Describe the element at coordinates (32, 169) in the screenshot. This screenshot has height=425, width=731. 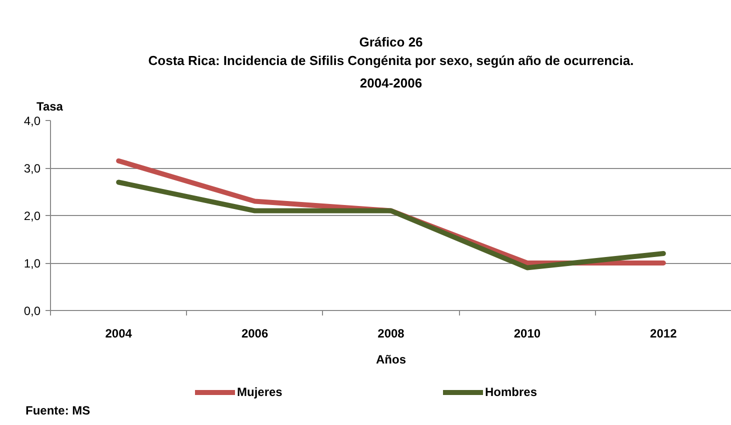
I see `y-tick-label: 3,0` at that location.